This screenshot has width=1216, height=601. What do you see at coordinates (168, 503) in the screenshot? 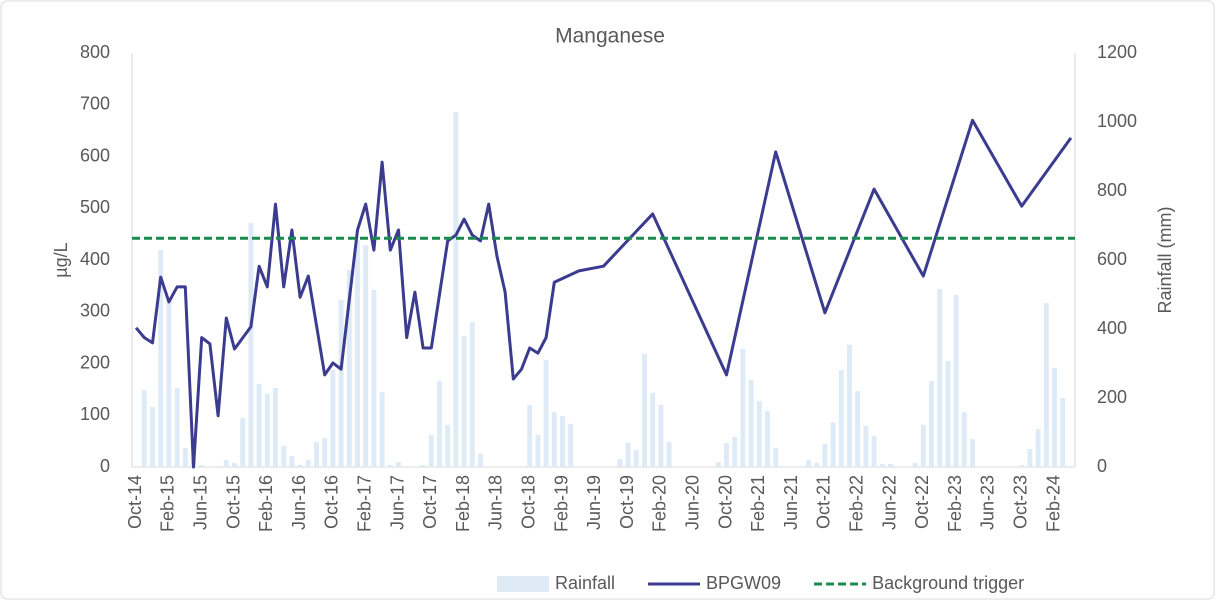
I see `x-tick-label: Feb-15` at bounding box center [168, 503].